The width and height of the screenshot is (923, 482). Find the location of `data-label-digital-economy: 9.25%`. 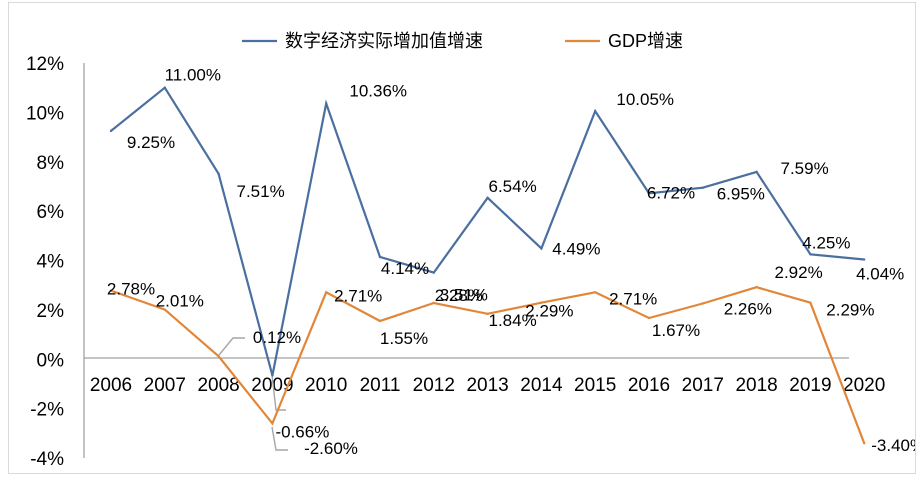

data-label-digital-economy: 9.25% is located at coordinates (151, 142).